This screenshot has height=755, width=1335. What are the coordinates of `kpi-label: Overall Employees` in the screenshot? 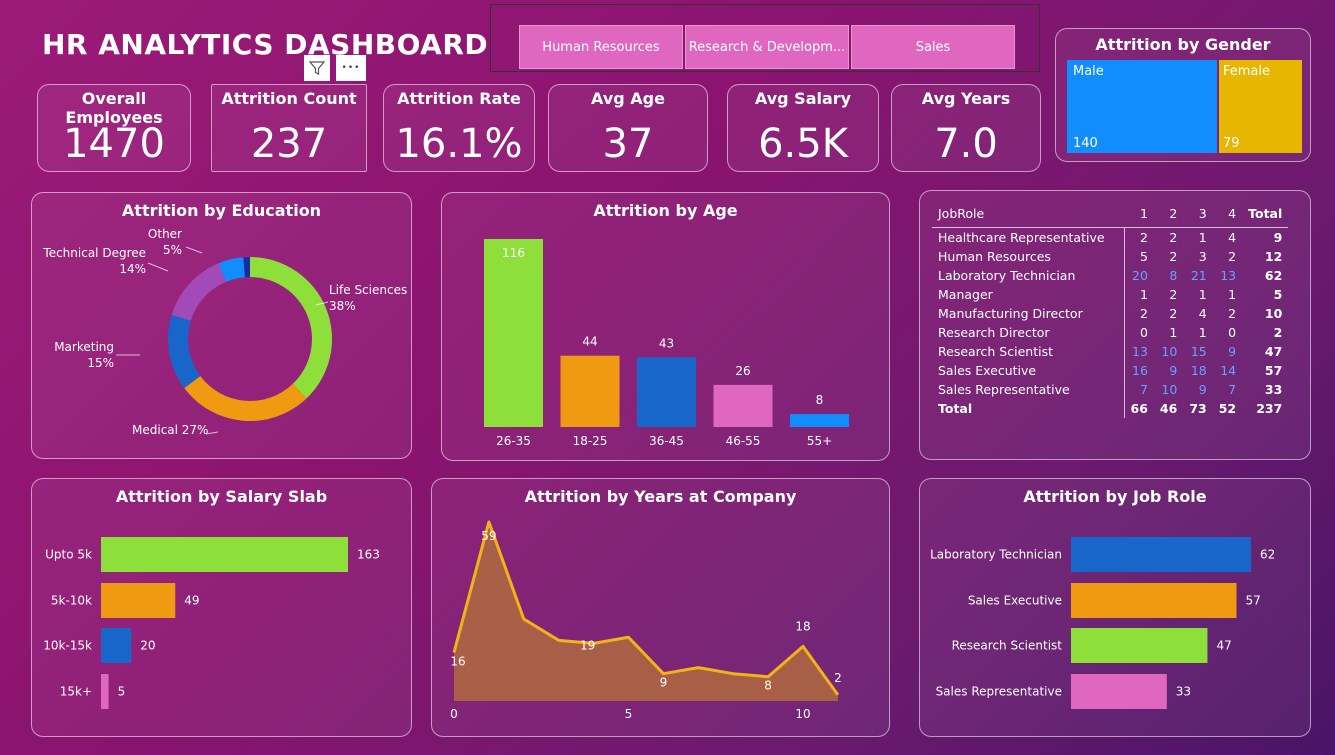 It's located at (114, 108).